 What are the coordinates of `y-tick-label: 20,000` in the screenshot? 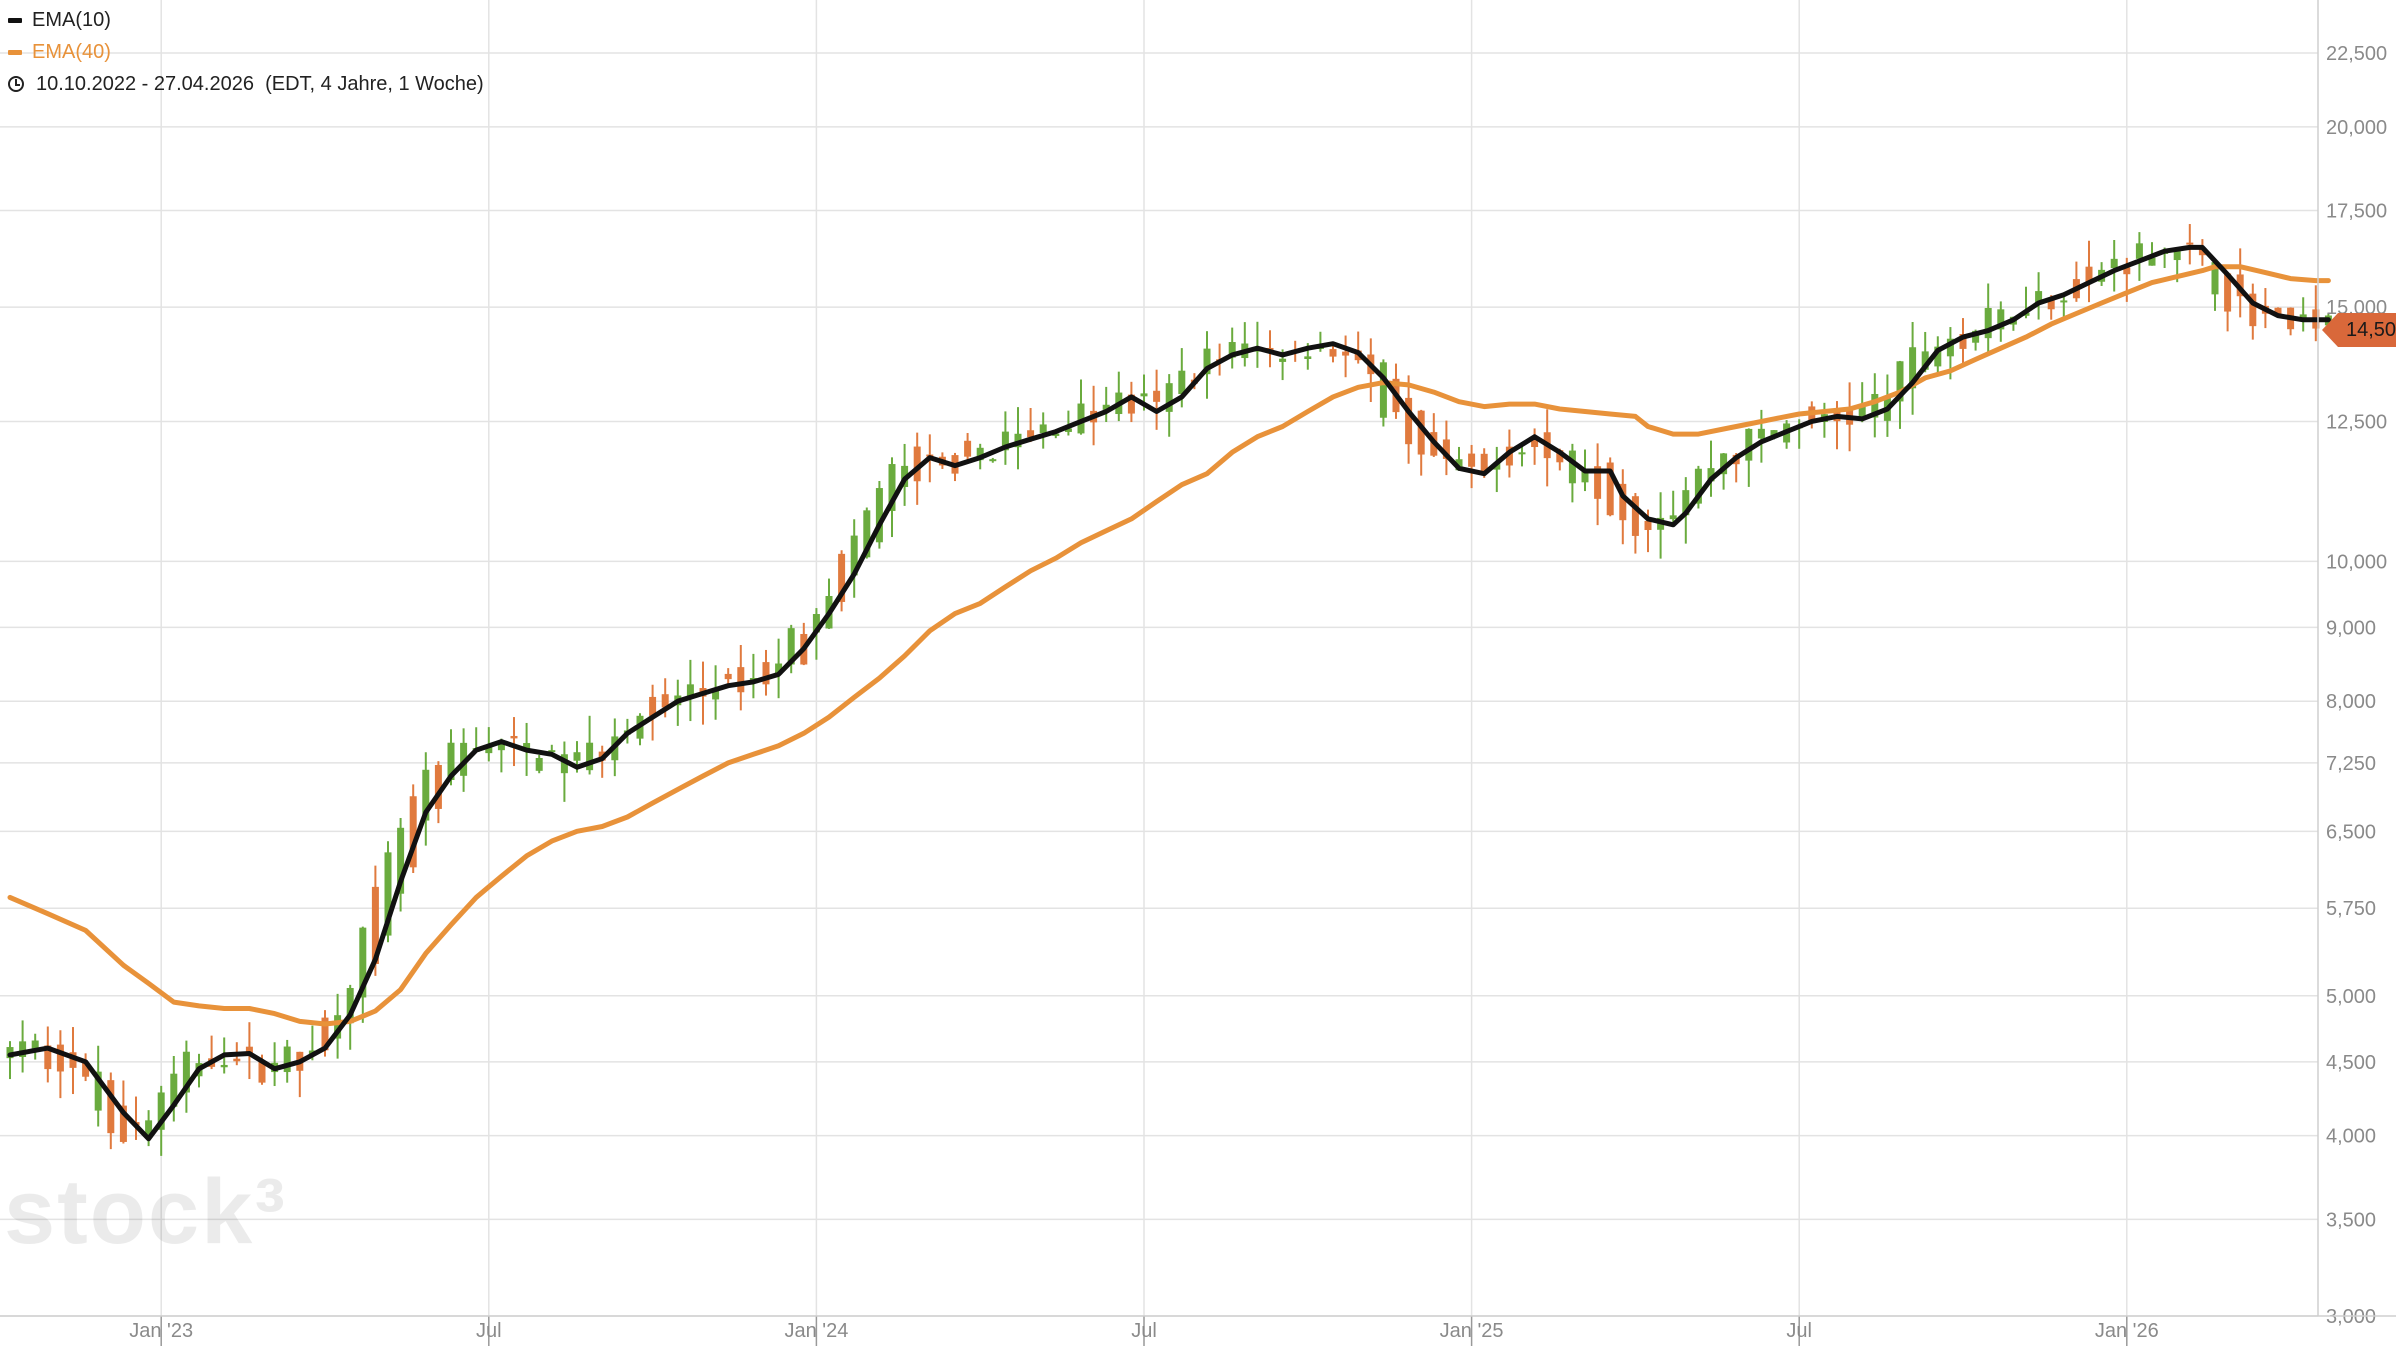 It's located at (2356, 128).